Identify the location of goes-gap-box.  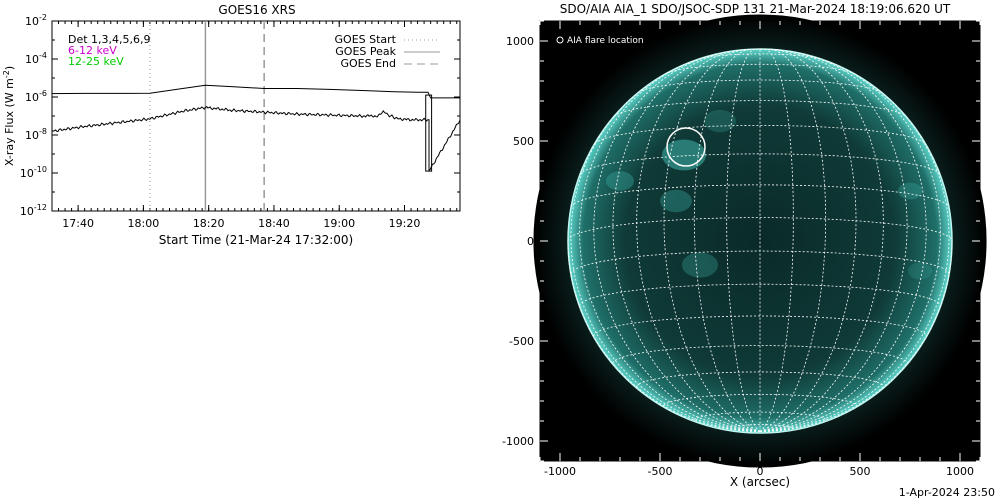
(429, 133).